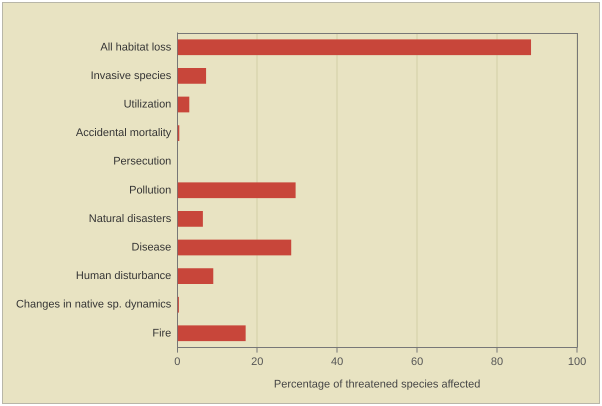  Describe the element at coordinates (94, 304) in the screenshot. I see `y-tick-label: Changes in native sp. dynamics` at that location.